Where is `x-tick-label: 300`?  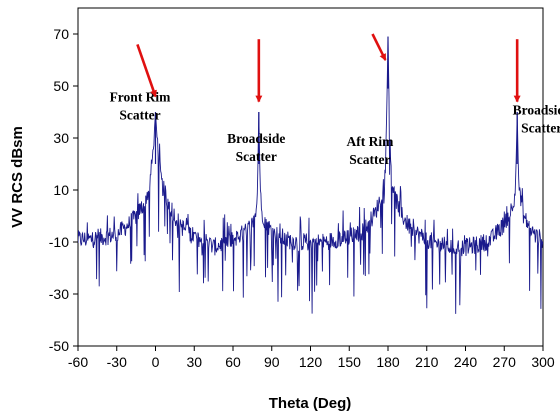
x-tick-label: 300 is located at coordinates (543, 362).